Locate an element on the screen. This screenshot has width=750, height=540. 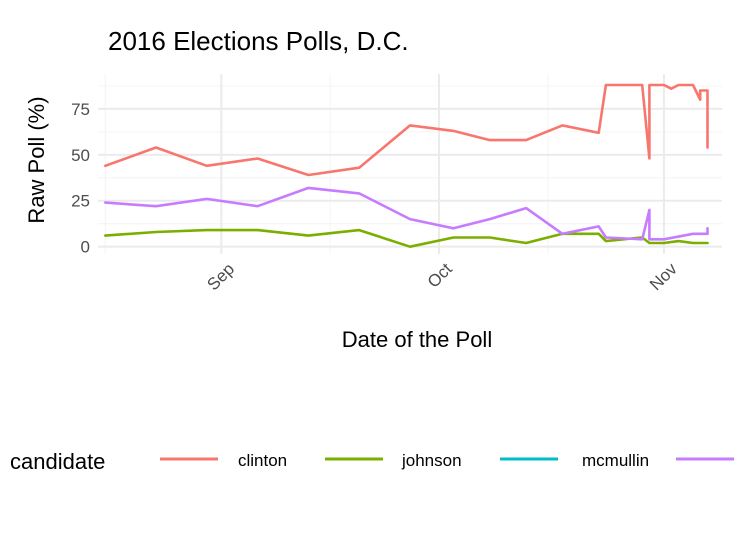
legend: candidate clinton johnson mcmullin is located at coordinates (372, 461).